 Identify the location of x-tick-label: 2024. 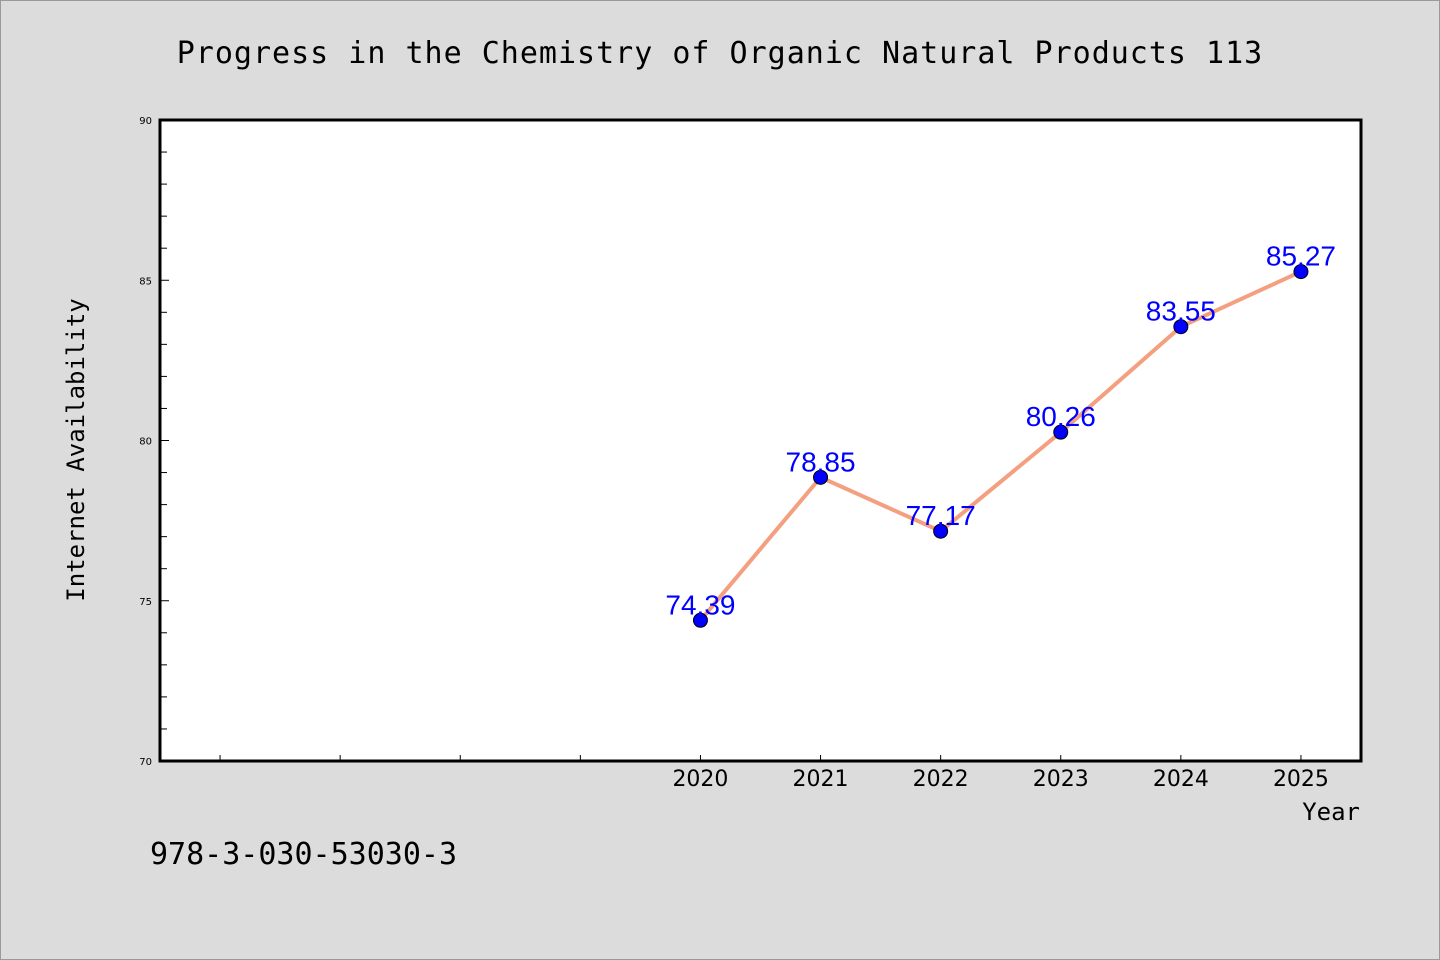
(1181, 779).